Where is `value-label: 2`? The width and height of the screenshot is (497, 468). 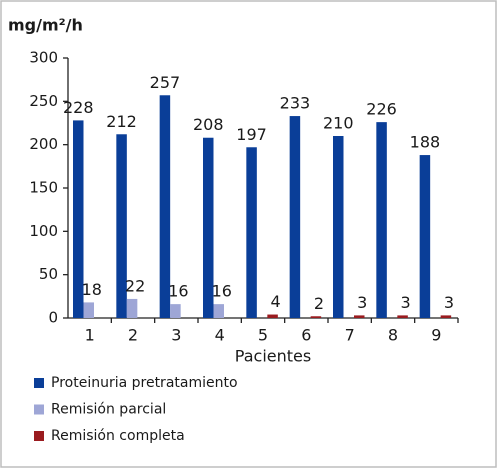 value-label: 2 is located at coordinates (319, 303).